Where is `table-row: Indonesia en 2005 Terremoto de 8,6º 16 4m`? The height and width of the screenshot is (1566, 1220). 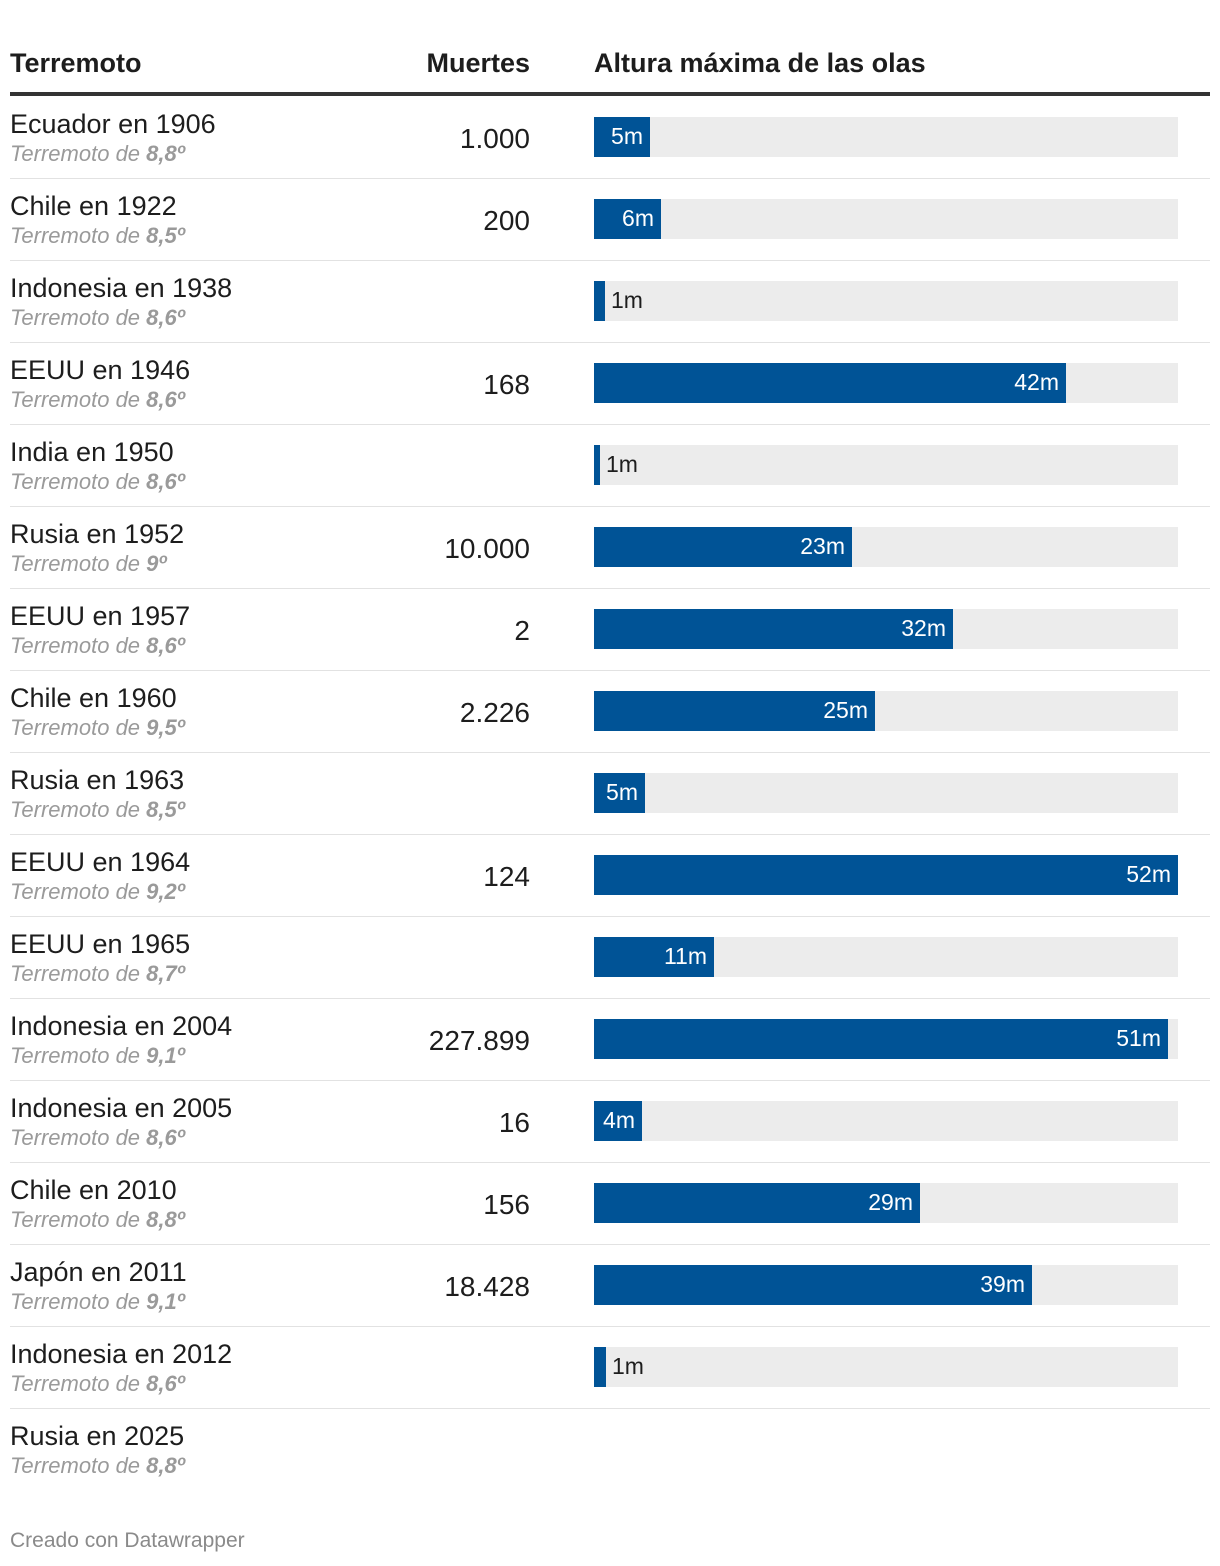 table-row: Indonesia en 2005 Terremoto de 8,6º 16 4m is located at coordinates (610, 1122).